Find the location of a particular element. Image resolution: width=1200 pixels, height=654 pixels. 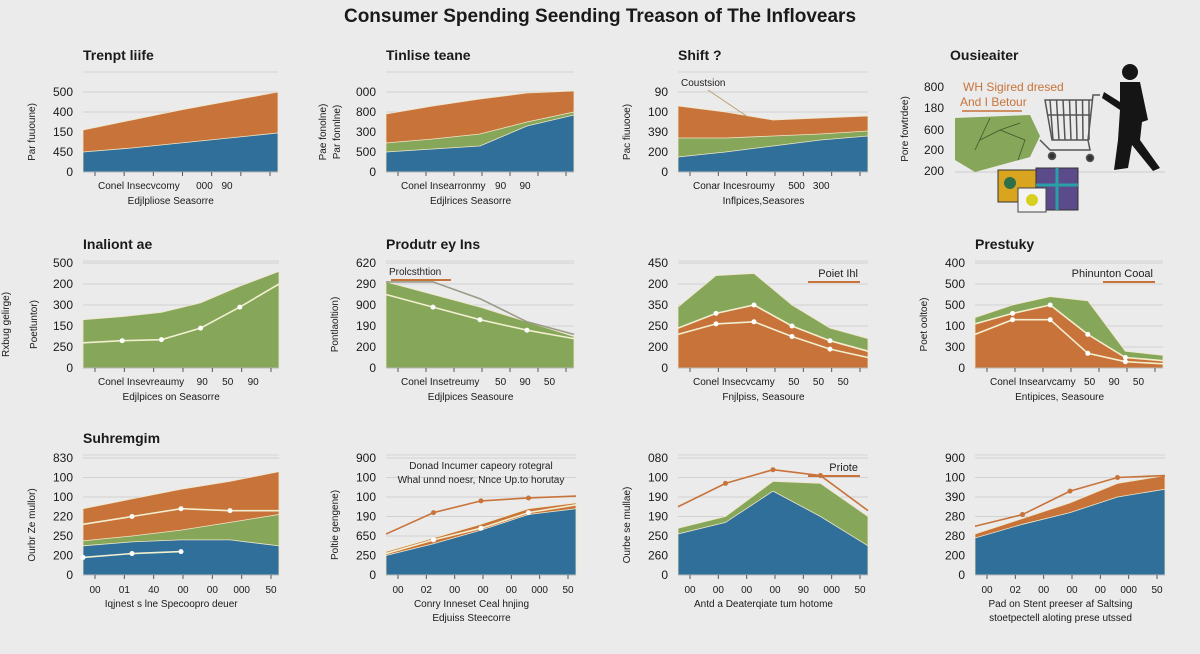

y-tick-label: 150 is located at coordinates (63, 132).